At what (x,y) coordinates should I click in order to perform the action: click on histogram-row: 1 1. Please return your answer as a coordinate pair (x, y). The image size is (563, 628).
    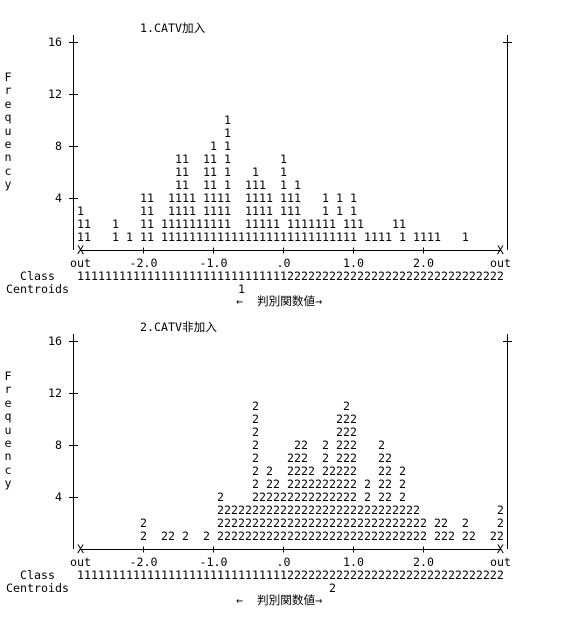
    Looking at the image, I should click on (154, 145).